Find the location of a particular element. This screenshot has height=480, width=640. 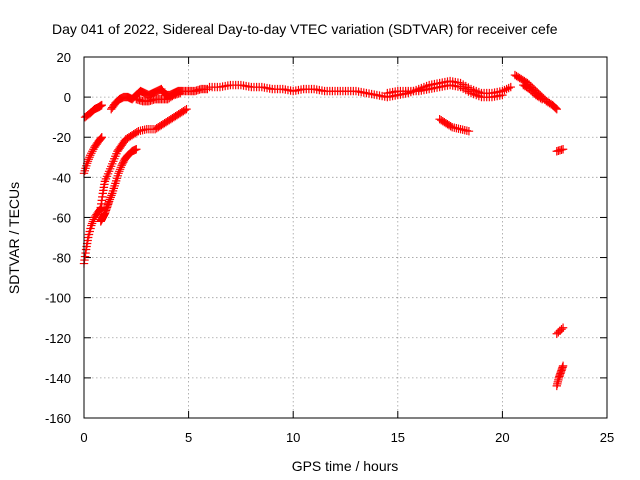

y-tick-label: -100 is located at coordinates (58, 298).